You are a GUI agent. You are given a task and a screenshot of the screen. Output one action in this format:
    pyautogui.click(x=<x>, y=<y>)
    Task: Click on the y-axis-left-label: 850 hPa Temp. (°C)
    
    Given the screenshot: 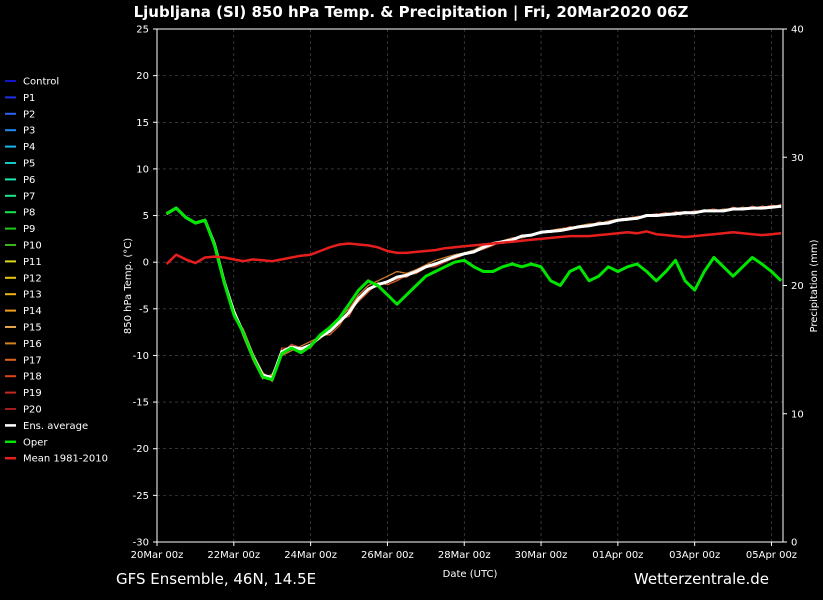 What is the action you would take?
    pyautogui.click(x=128, y=286)
    